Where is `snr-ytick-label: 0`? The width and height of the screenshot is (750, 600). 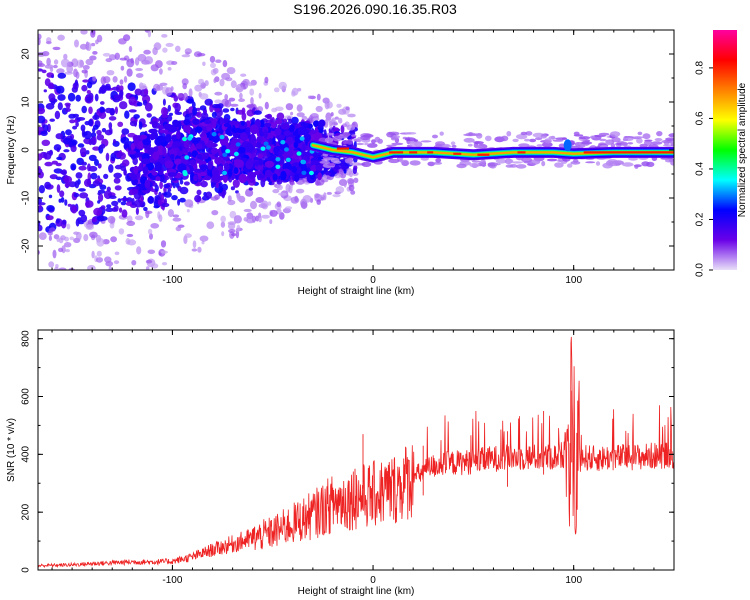 snr-ytick-label: 0 is located at coordinates (26, 570).